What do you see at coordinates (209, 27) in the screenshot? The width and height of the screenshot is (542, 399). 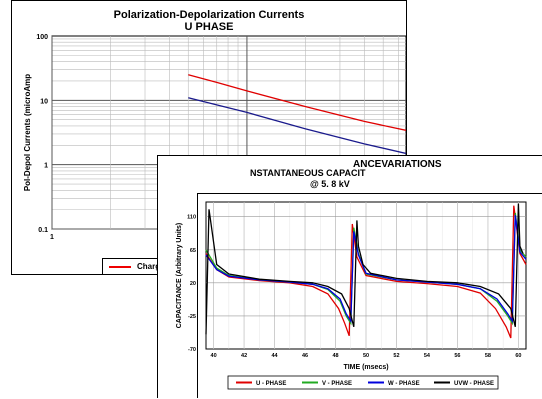 I see `pol-chart-subtitle: U PHASE` at bounding box center [209, 27].